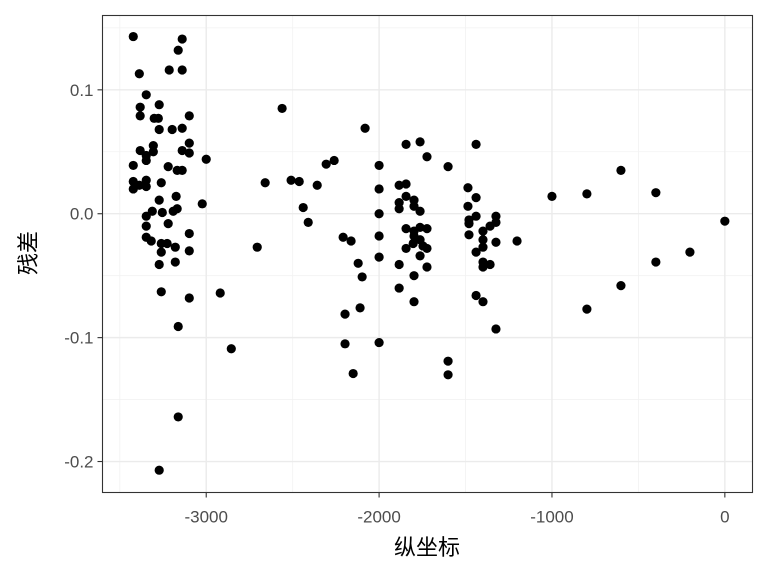 This screenshot has width=768, height=581. Describe the element at coordinates (551, 517) in the screenshot. I see `x-tick-label: -1000` at that location.